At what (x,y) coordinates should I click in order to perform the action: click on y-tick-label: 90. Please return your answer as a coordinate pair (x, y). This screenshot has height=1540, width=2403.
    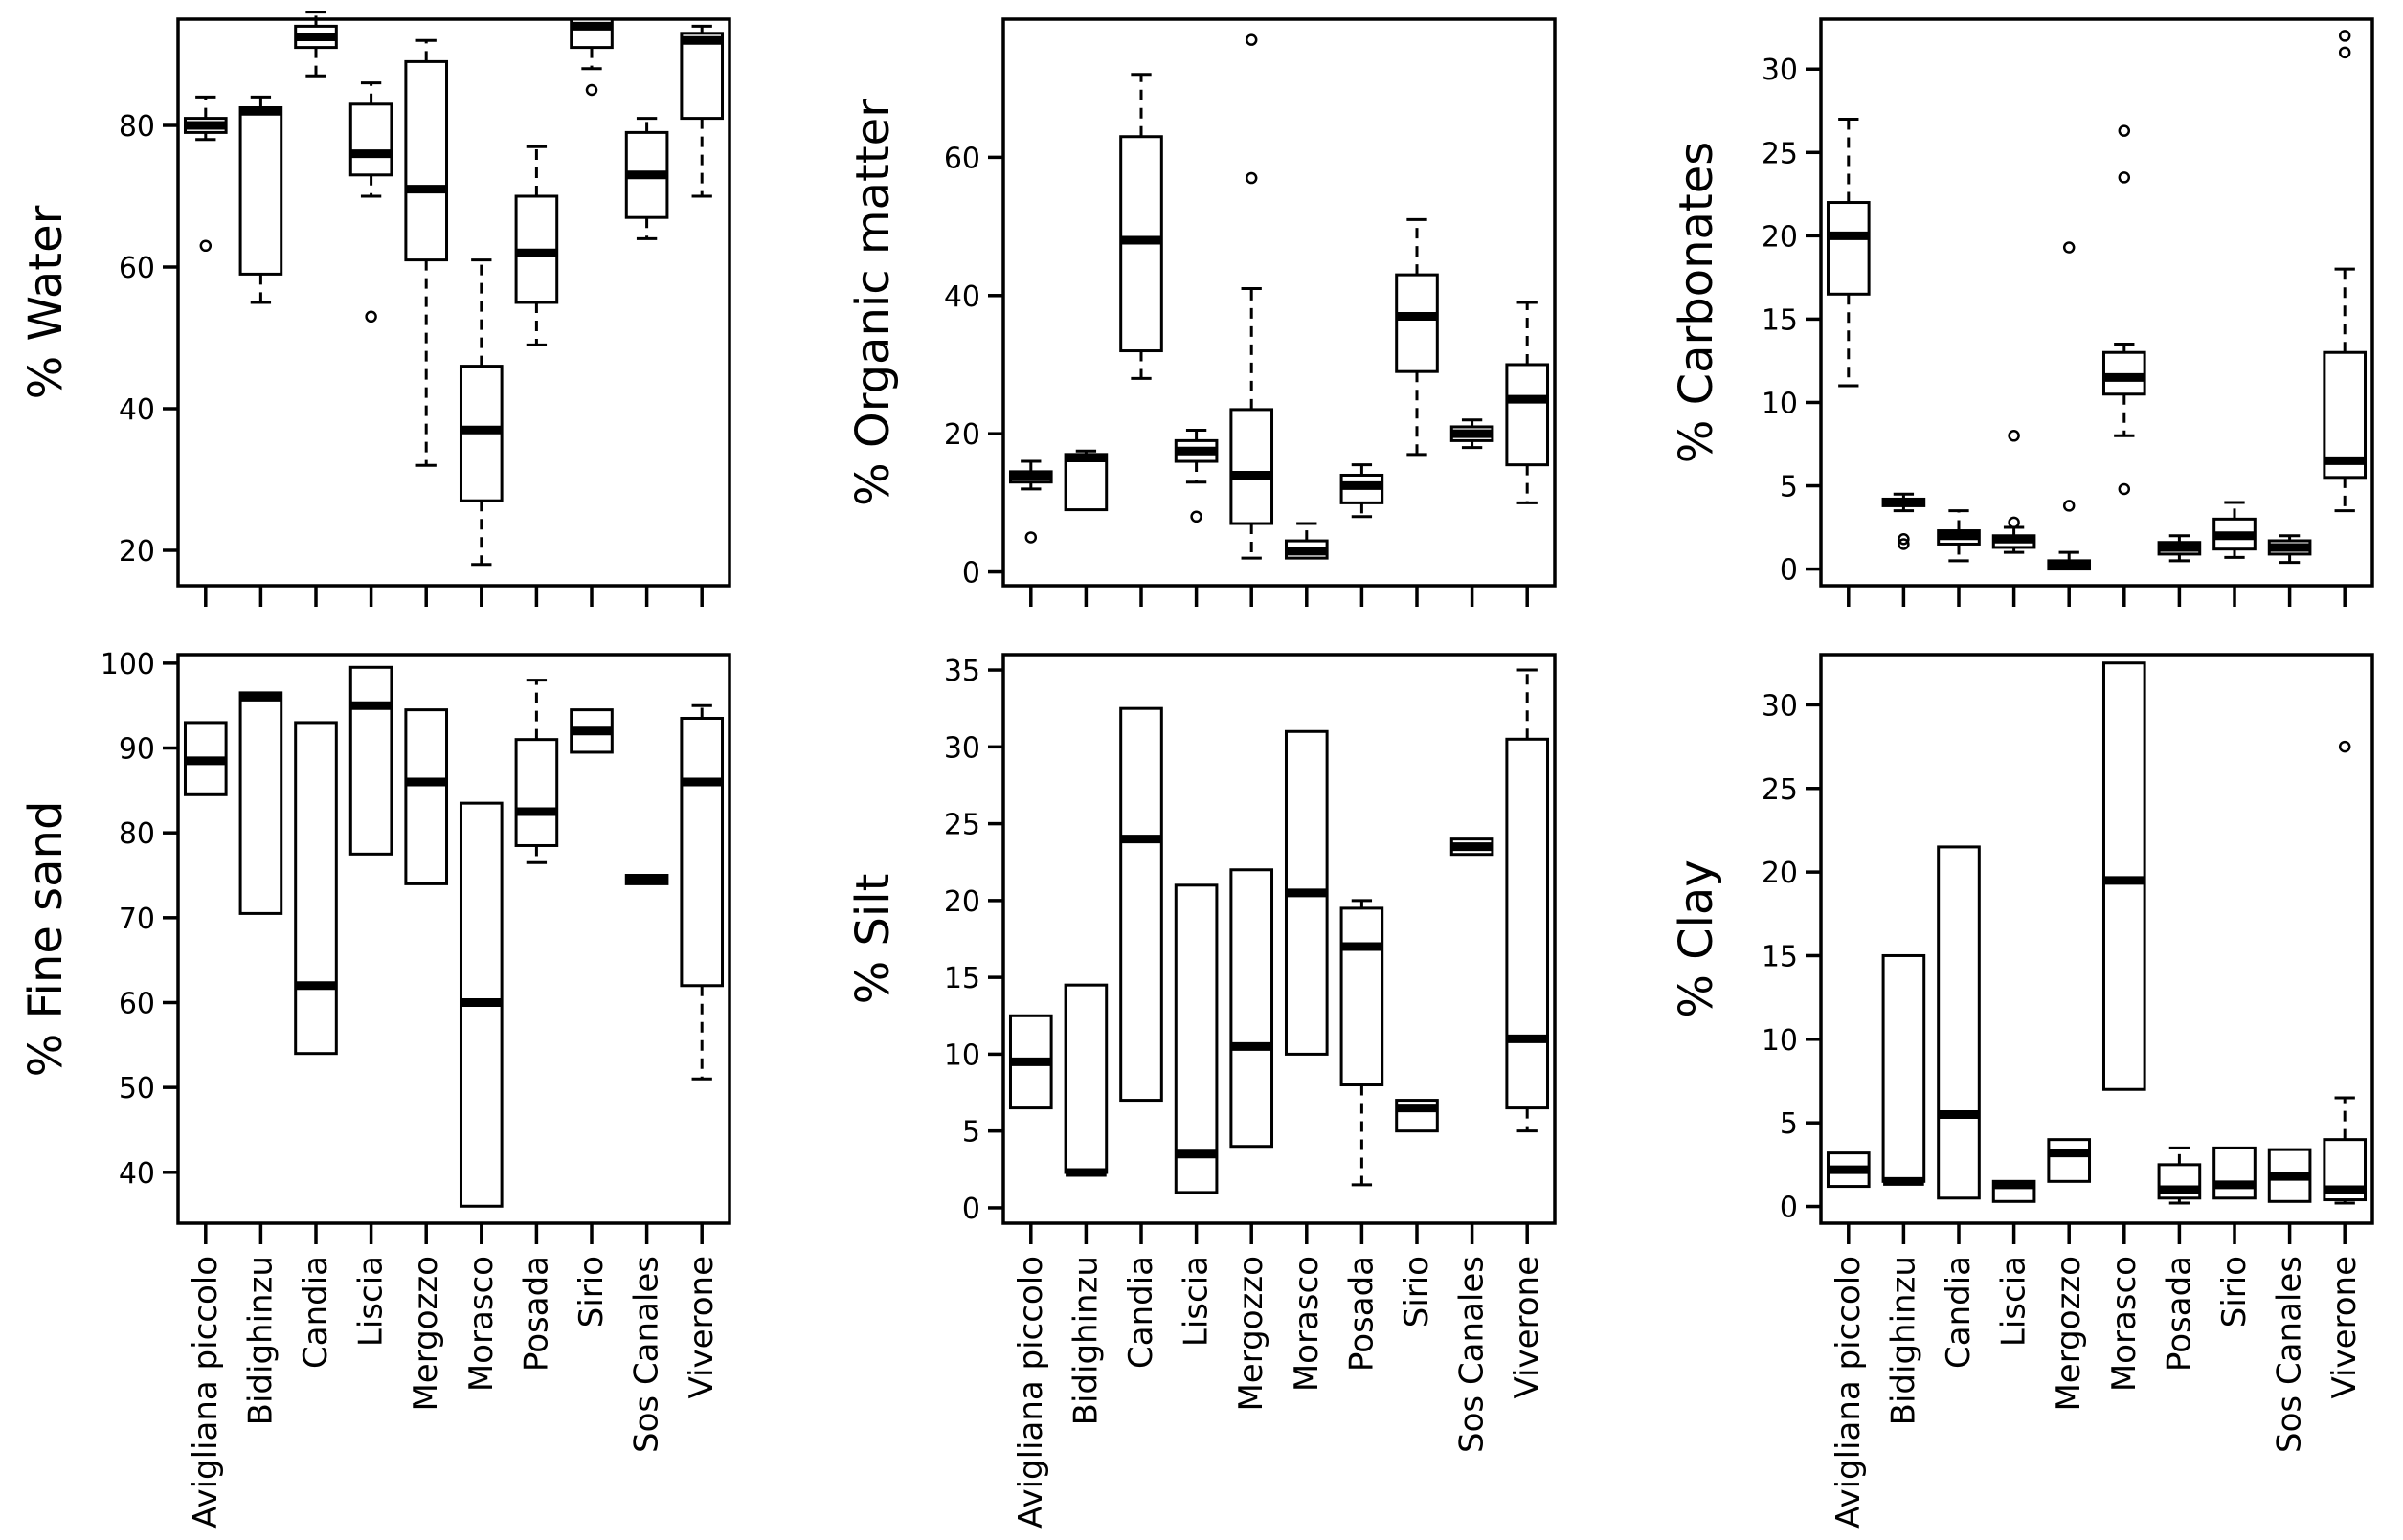
    Looking at the image, I should click on (137, 750).